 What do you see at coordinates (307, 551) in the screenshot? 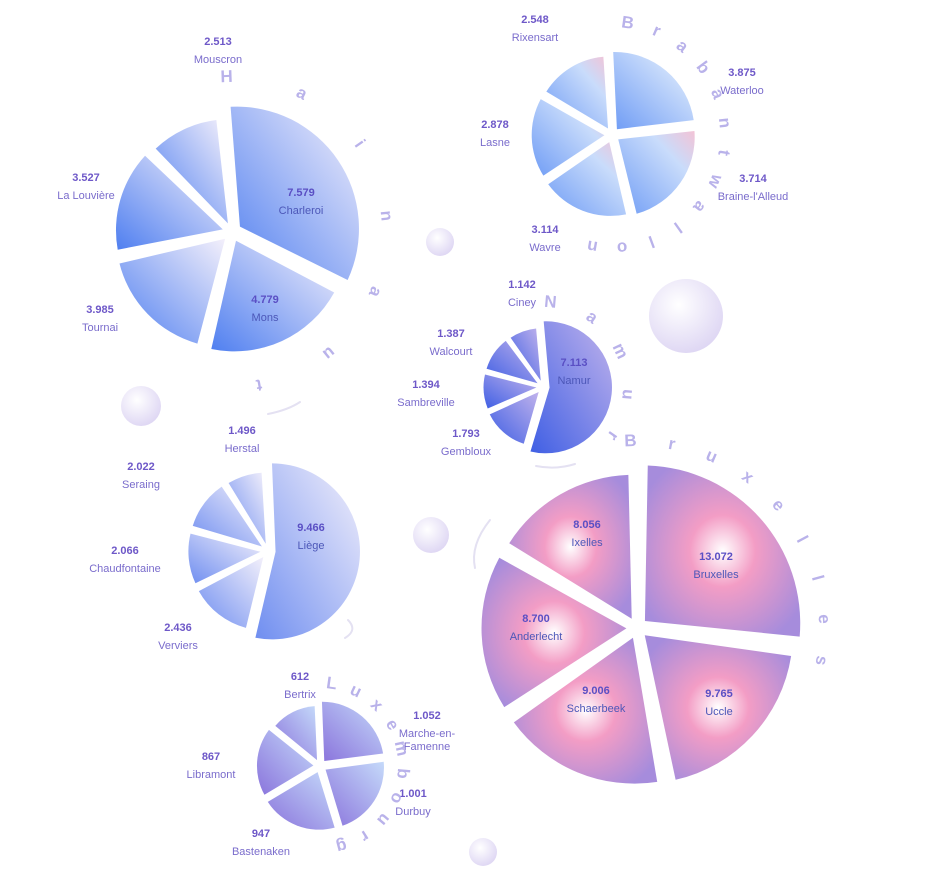
I see `pie-slice-liege` at bounding box center [307, 551].